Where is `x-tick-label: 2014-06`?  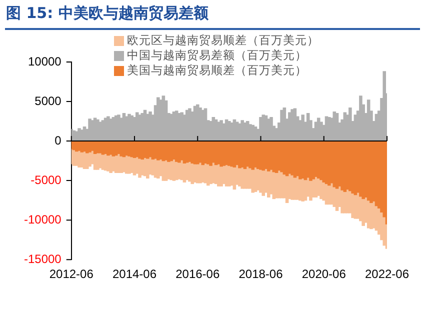 x-tick-label: 2014-06 is located at coordinates (134, 274).